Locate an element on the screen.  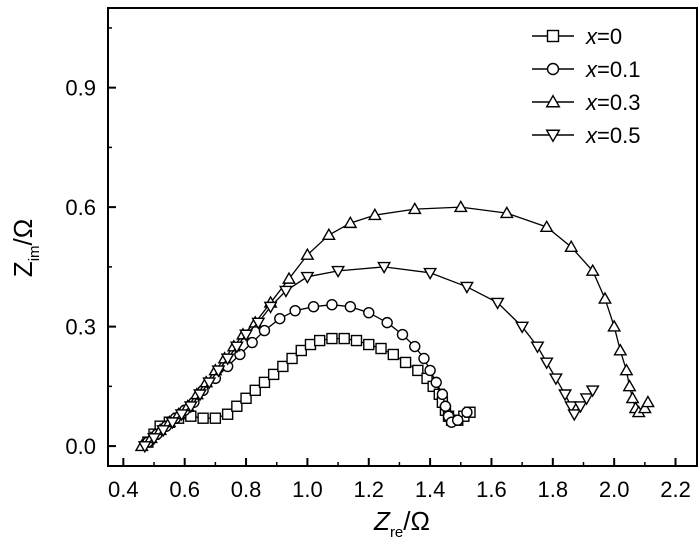
x-tick-label: 1.2 is located at coordinates (368, 489).